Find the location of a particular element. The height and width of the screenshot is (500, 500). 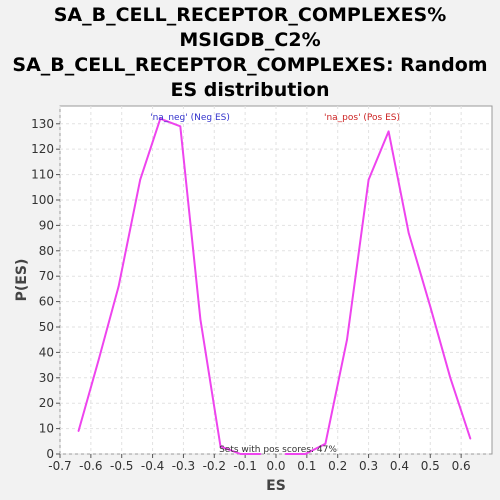

x-tick-label: 0.6 is located at coordinates (461, 466).